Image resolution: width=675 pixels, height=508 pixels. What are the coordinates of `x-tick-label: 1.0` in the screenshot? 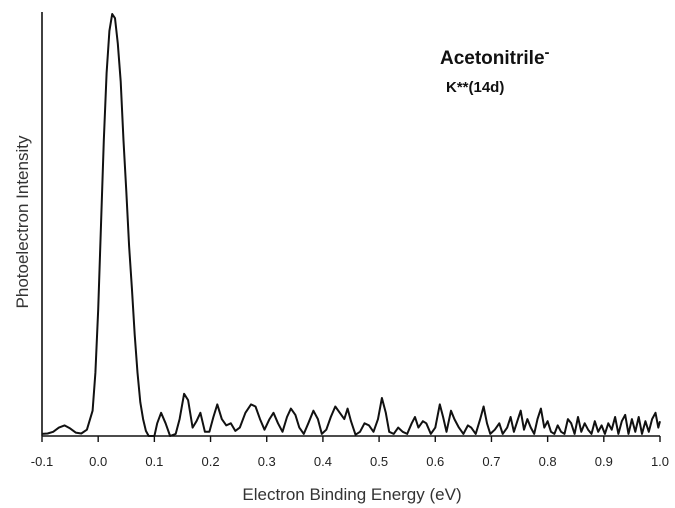 It's located at (660, 461).